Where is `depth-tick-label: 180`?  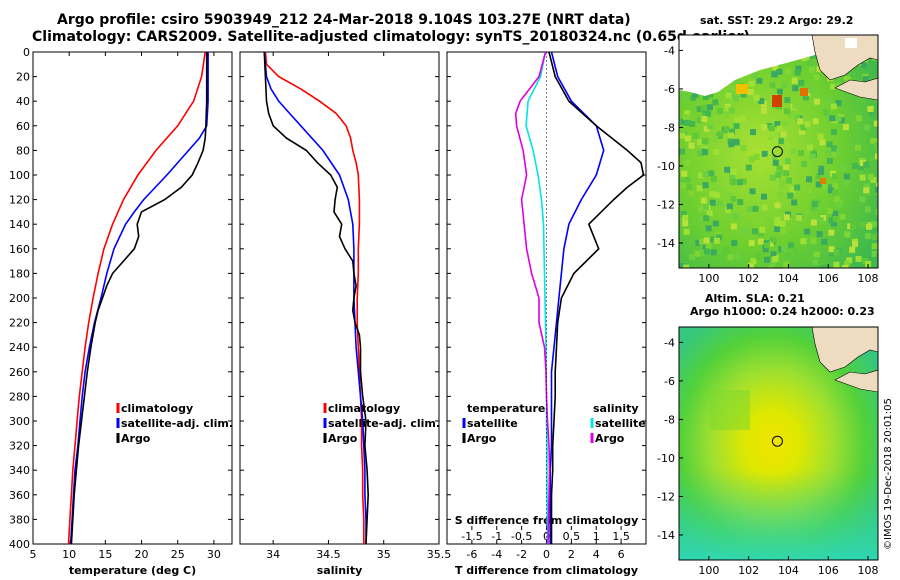 depth-tick-label: 180 is located at coordinates (19, 273).